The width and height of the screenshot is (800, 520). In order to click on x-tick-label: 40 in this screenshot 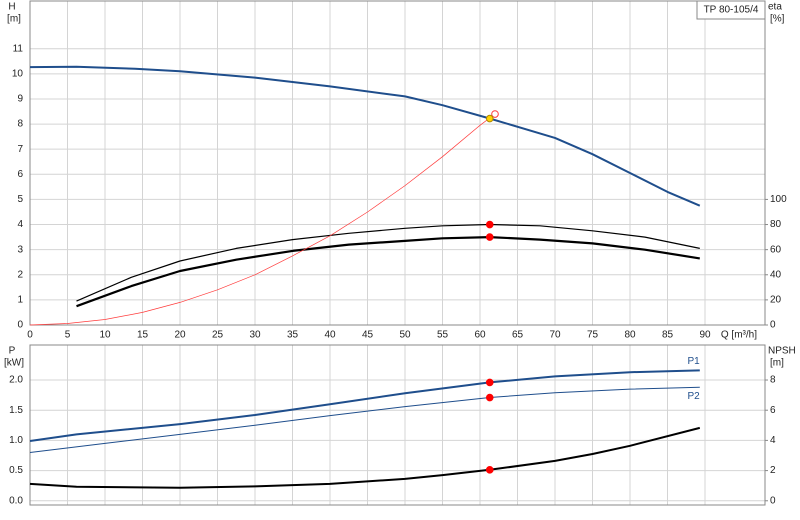, I will do `click(330, 335)`.